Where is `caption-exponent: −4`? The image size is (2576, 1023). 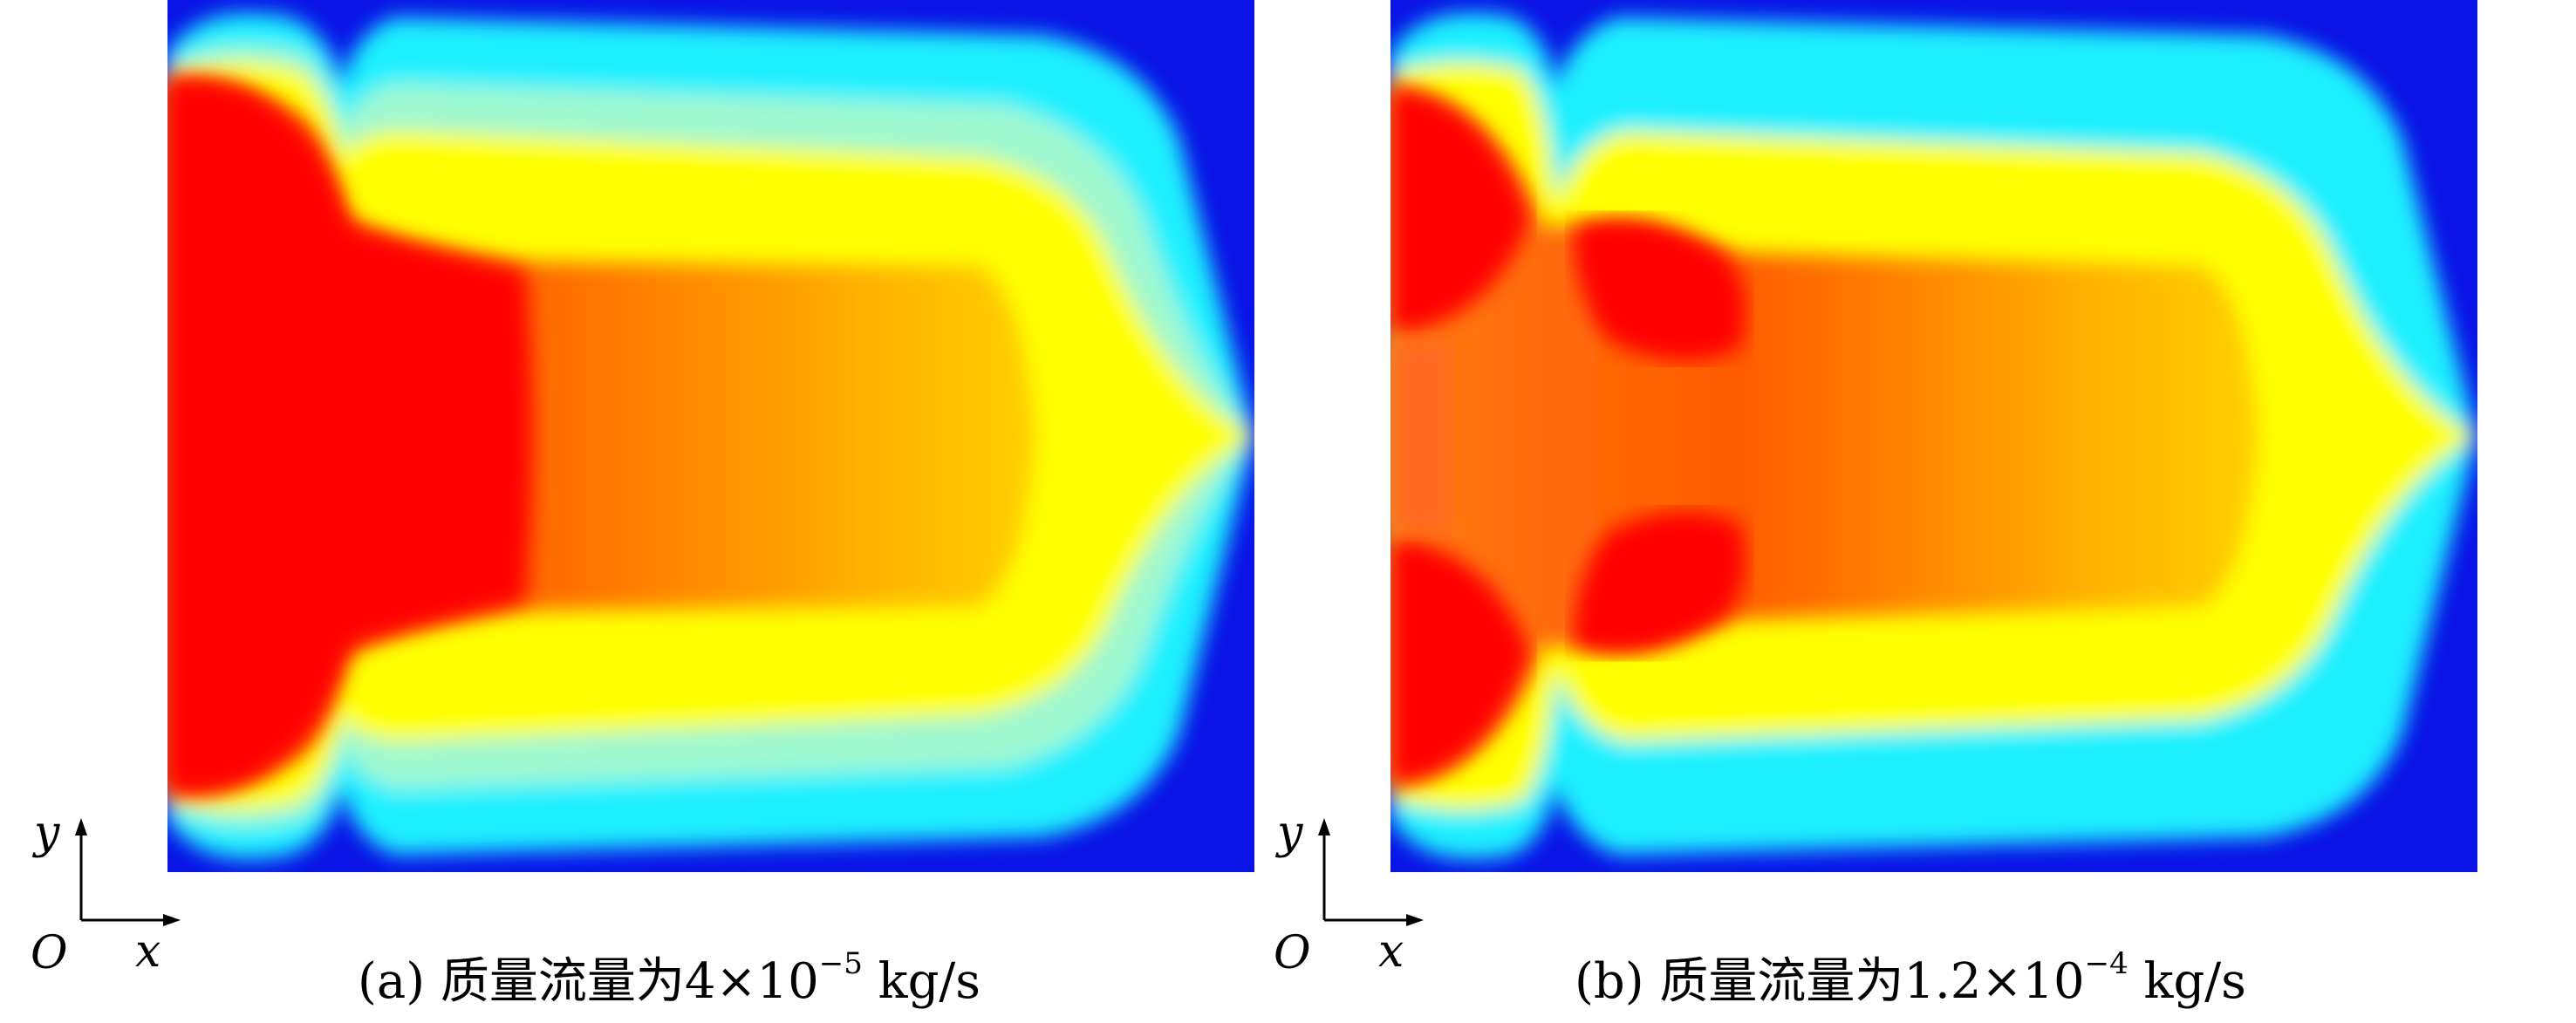
caption-exponent: −4 is located at coordinates (2106, 963).